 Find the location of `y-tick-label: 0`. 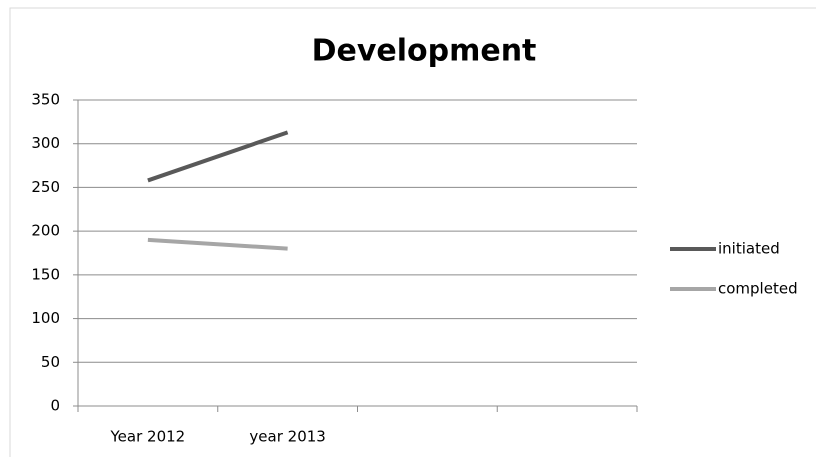

y-tick-label: 0 is located at coordinates (55, 406).